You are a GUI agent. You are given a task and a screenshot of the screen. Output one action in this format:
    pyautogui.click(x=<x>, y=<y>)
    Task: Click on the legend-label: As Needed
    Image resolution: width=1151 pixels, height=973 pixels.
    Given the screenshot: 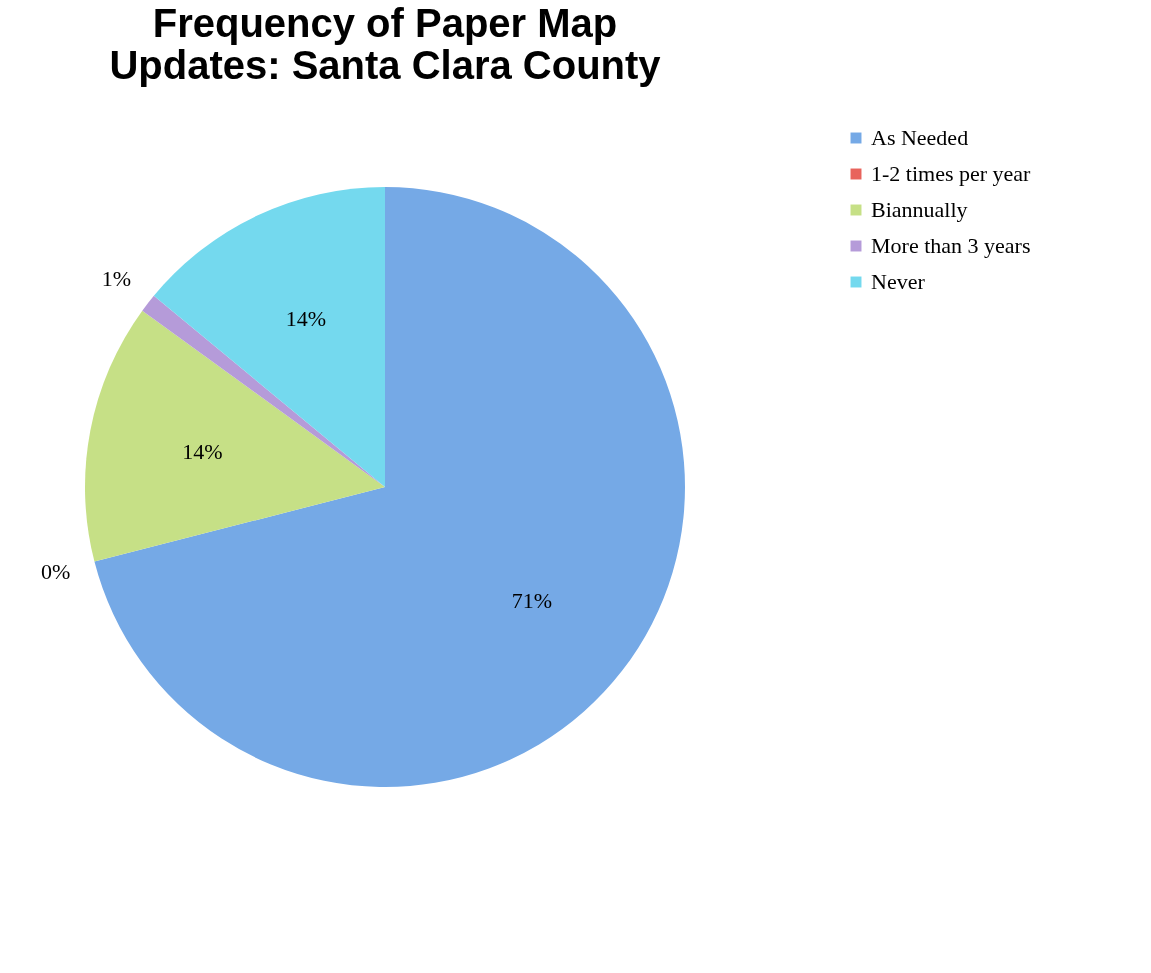 What is the action you would take?
    pyautogui.click(x=920, y=137)
    